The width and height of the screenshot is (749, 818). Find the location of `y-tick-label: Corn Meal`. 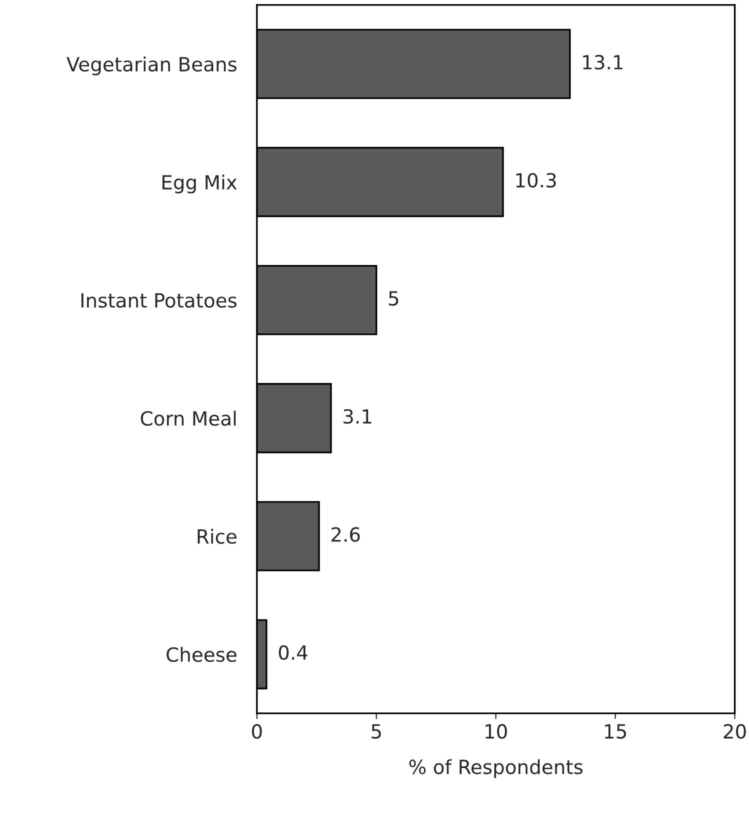

y-tick-label: Corn Meal is located at coordinates (188, 418).